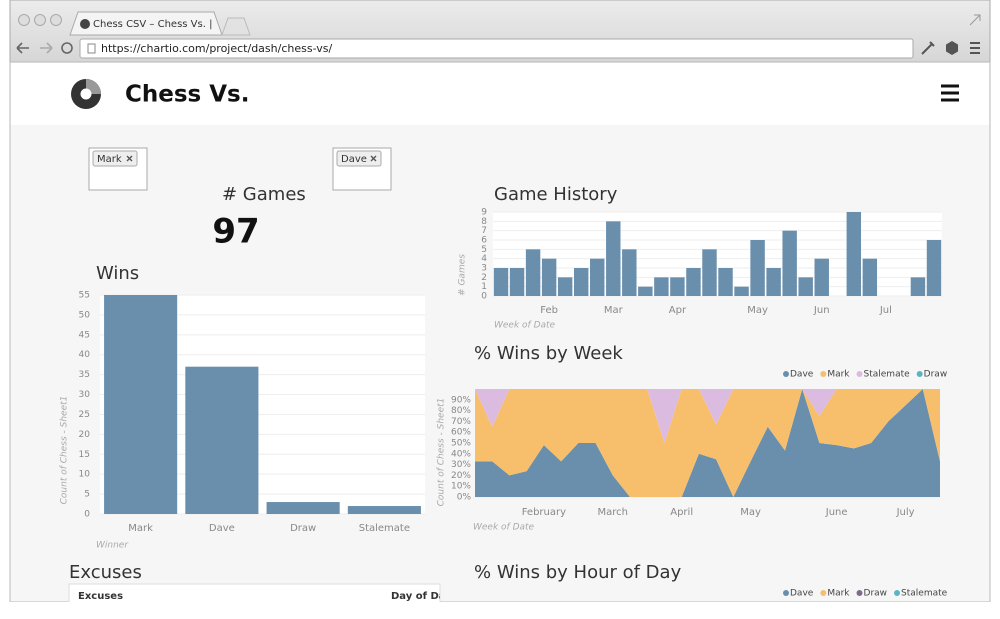 The height and width of the screenshot is (619, 1000). What do you see at coordinates (905, 512) in the screenshot?
I see `x-tick-label: July` at bounding box center [905, 512].